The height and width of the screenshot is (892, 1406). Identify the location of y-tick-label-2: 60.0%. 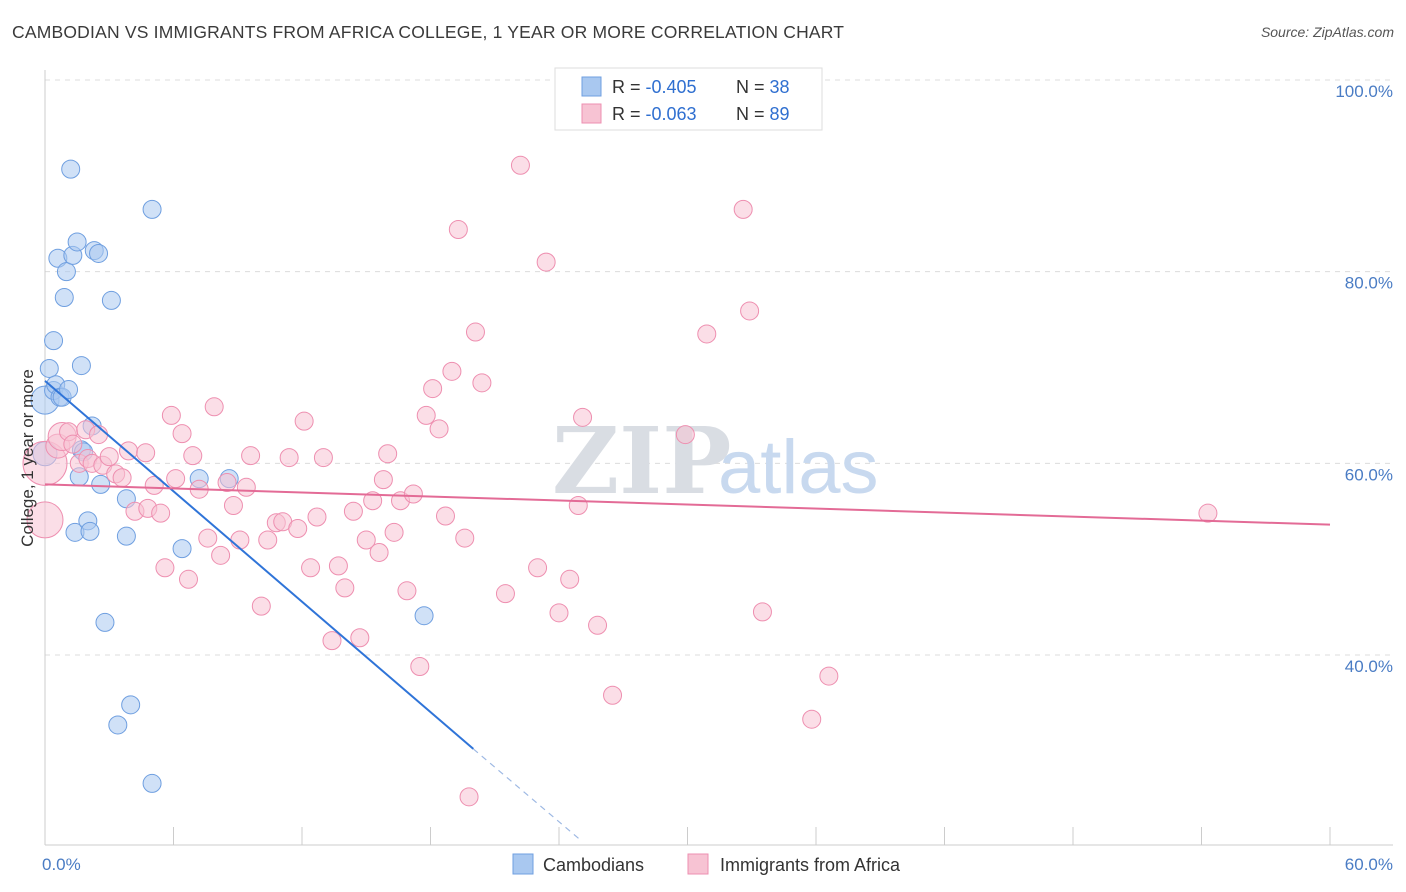
(1369, 474).